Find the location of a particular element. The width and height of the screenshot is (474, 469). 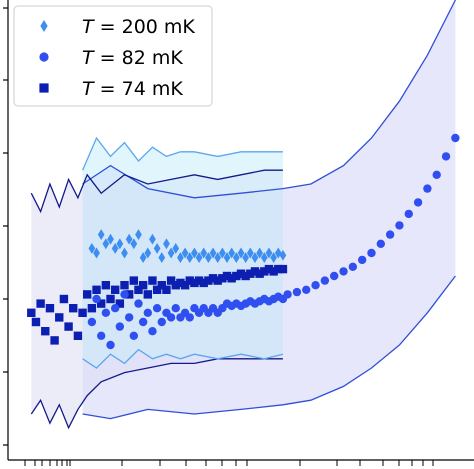

legend-label-1: T = 82 mK is located at coordinates (132, 58).